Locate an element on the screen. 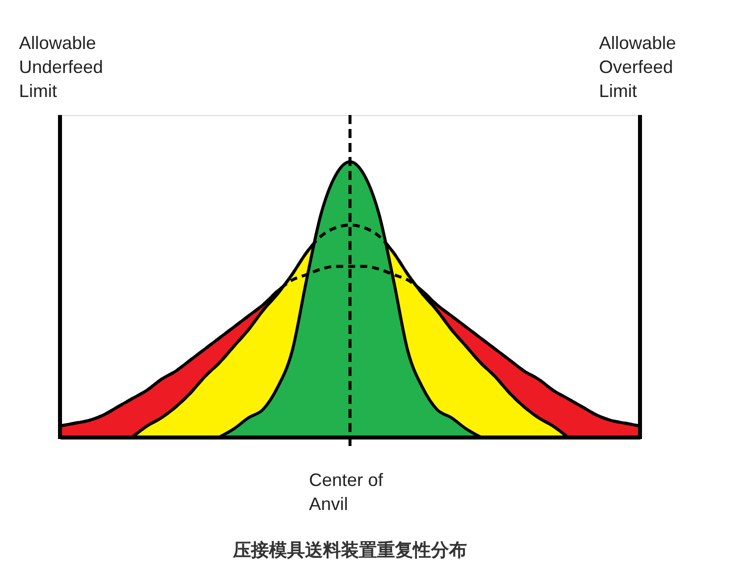 Image resolution: width=732 pixels, height=563 pixels. text: Center of Anvil is located at coordinates (346, 492).